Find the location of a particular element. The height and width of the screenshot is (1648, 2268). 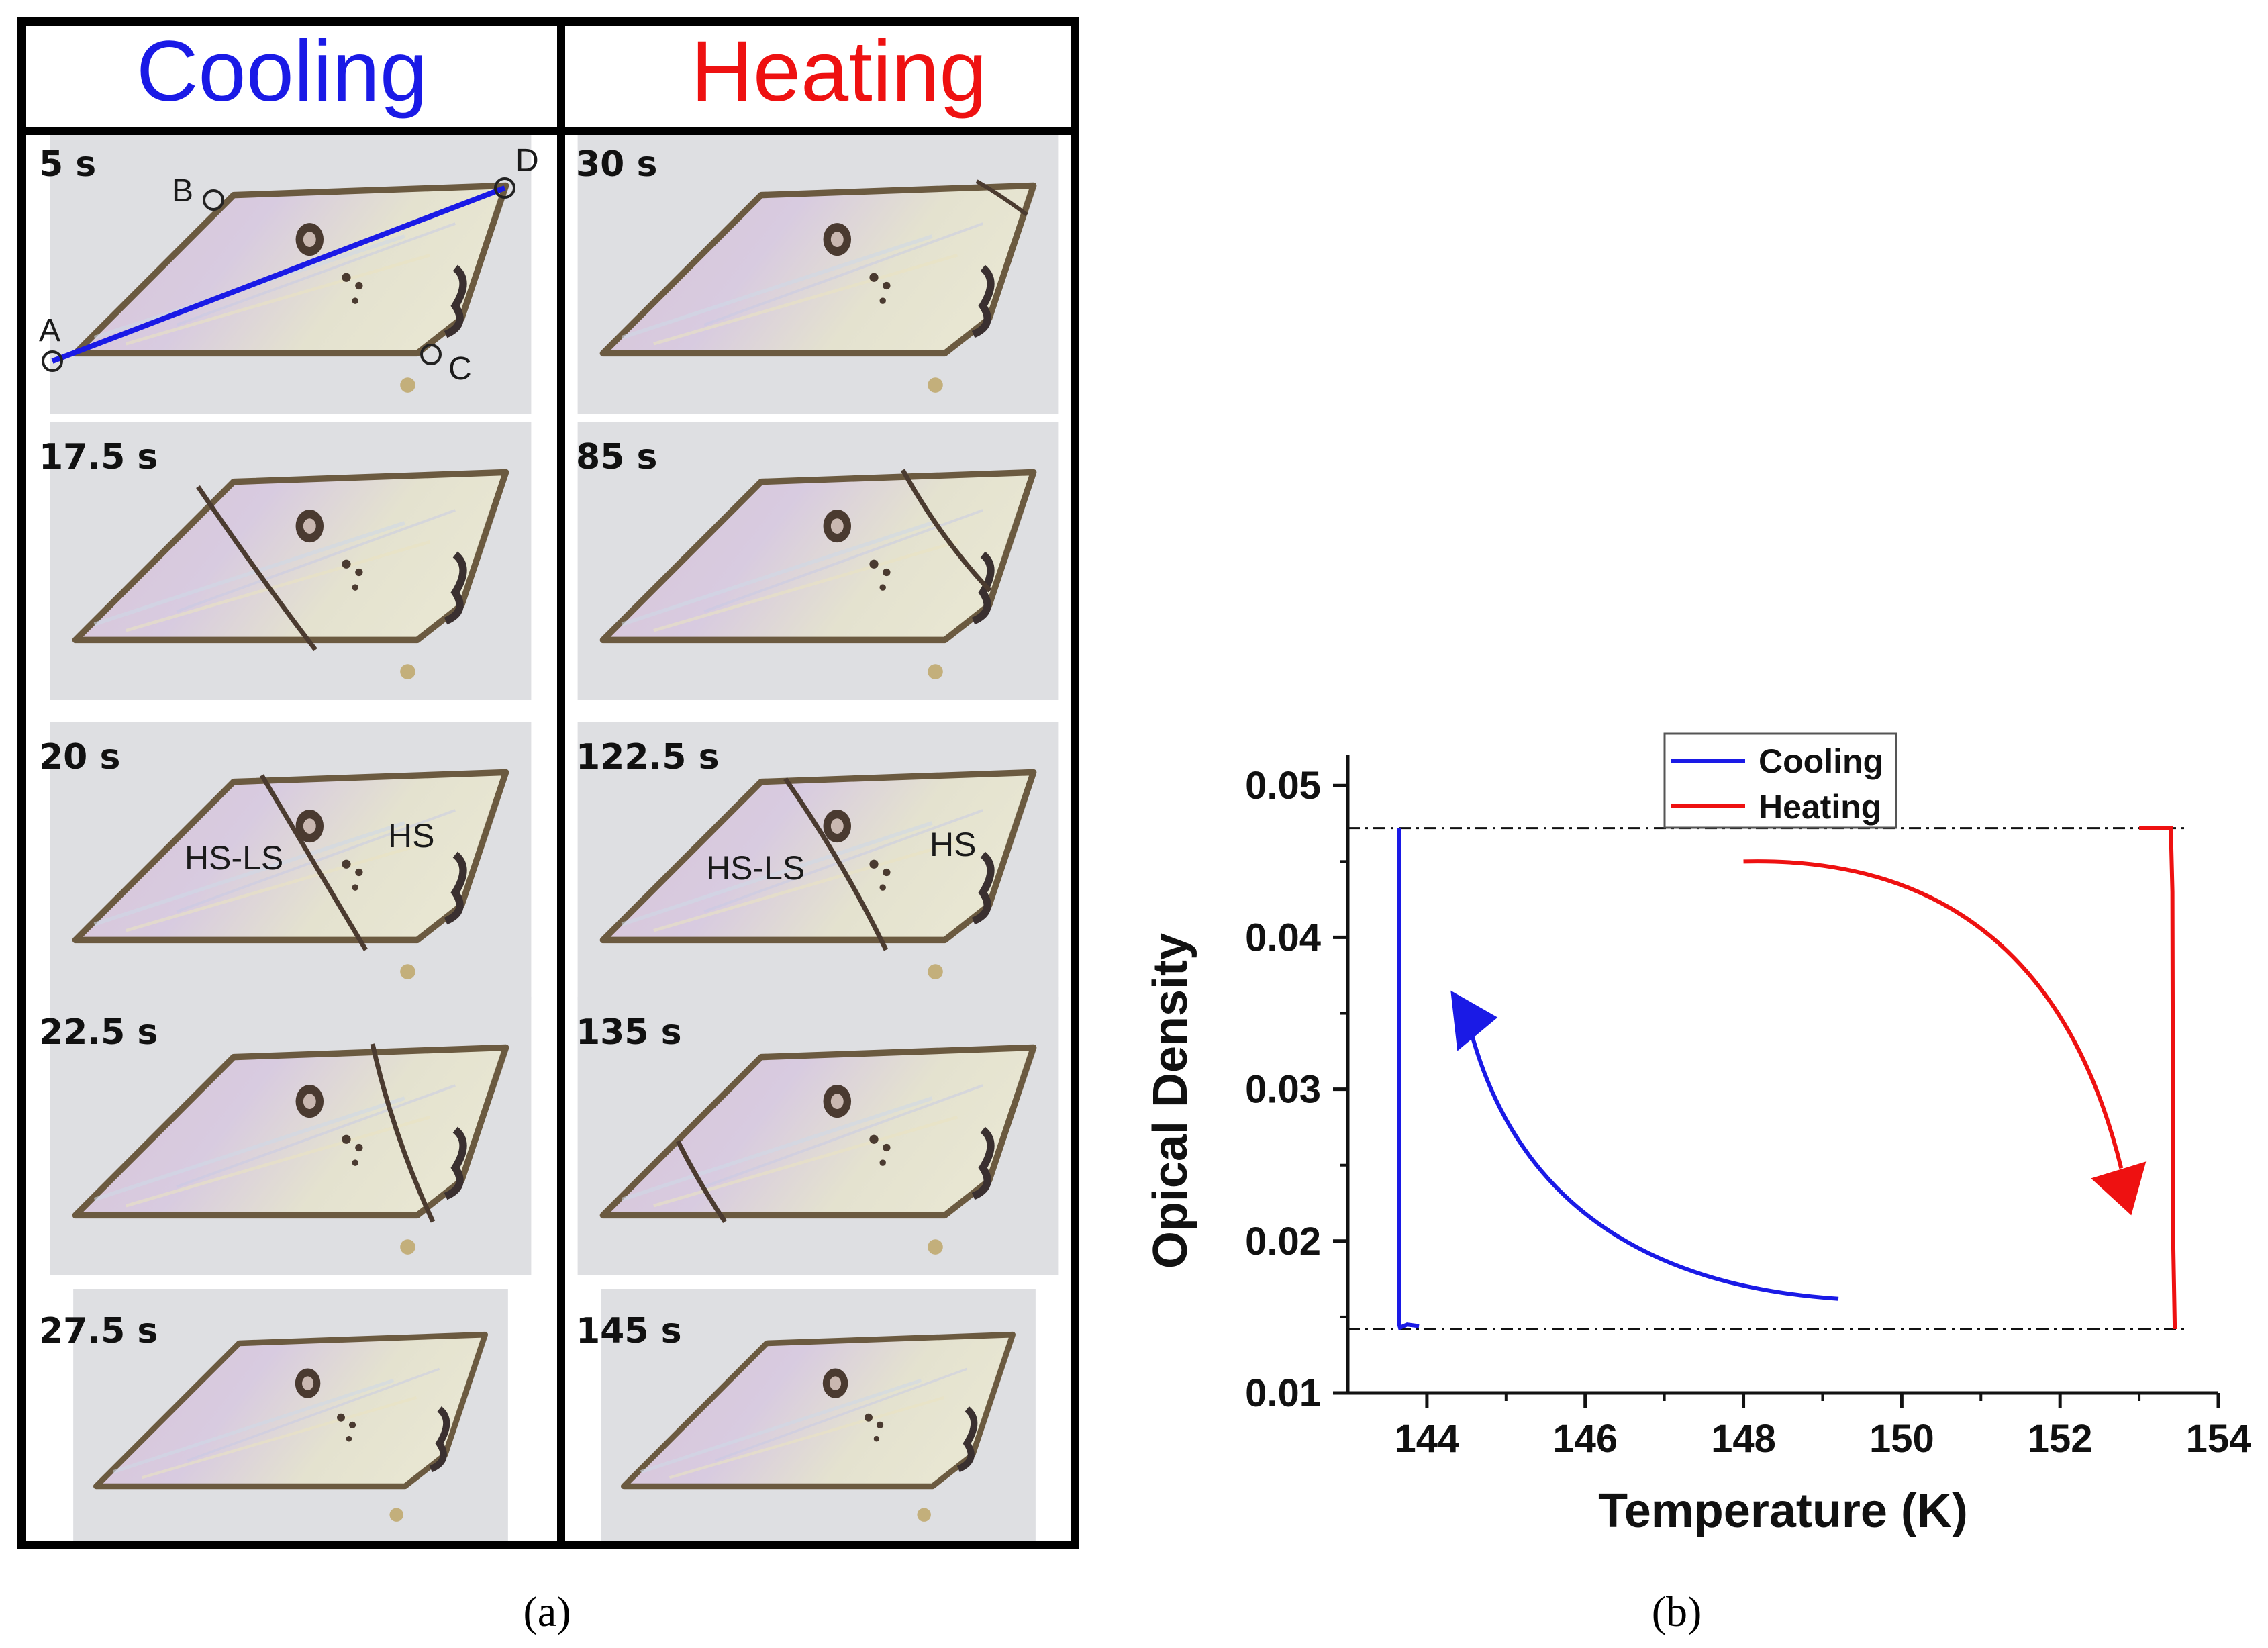

reference-lines is located at coordinates (1766, 1078).